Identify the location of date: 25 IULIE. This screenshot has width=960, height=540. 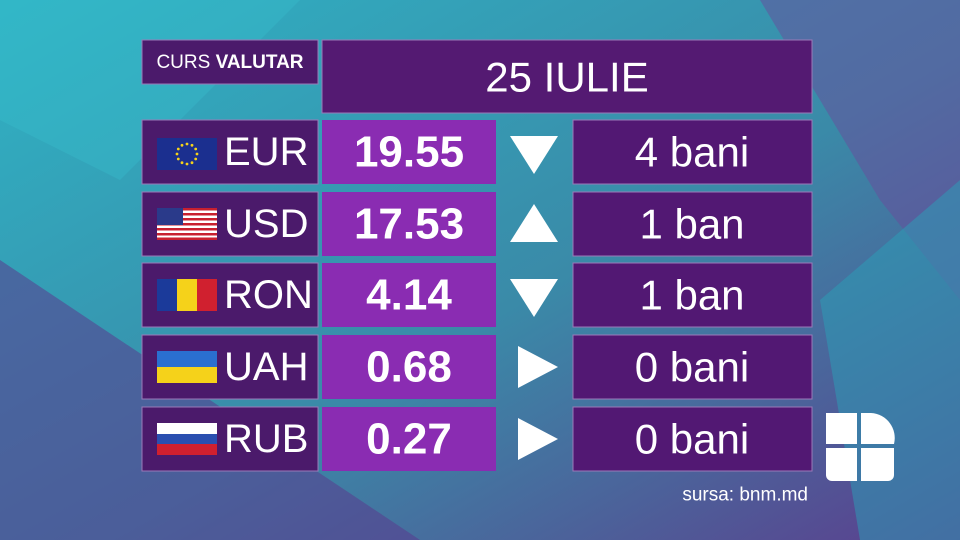
(566, 77).